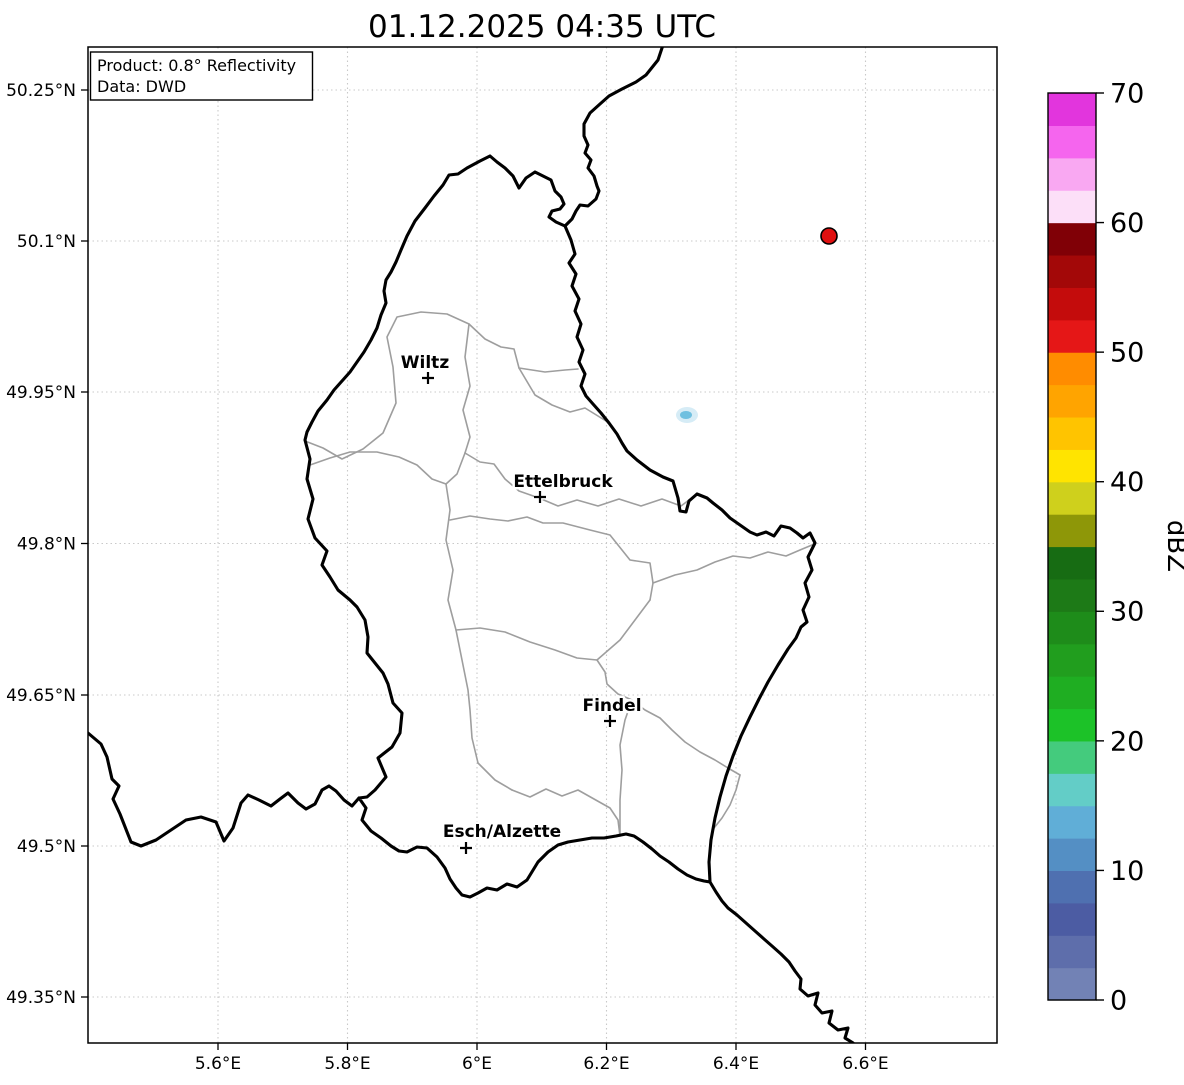 The width and height of the screenshot is (1184, 1085). I want to click on colorbar-tick-label: 70, so click(1127, 93).